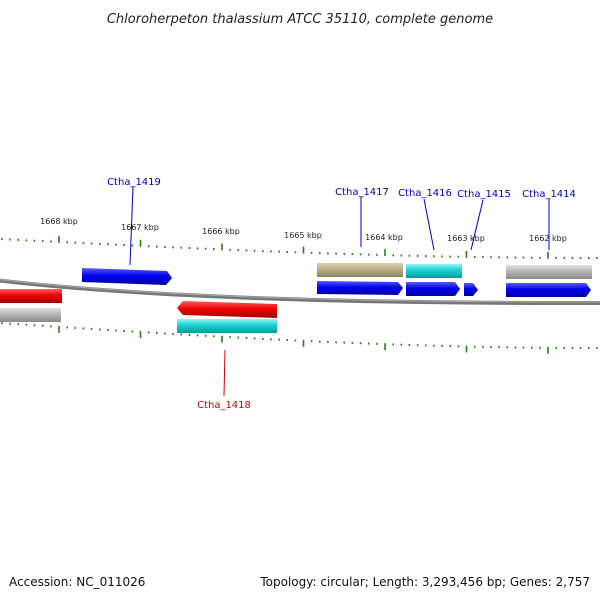  Describe the element at coordinates (299, 338) in the screenshot. I see `inner-scale-ticks` at that location.